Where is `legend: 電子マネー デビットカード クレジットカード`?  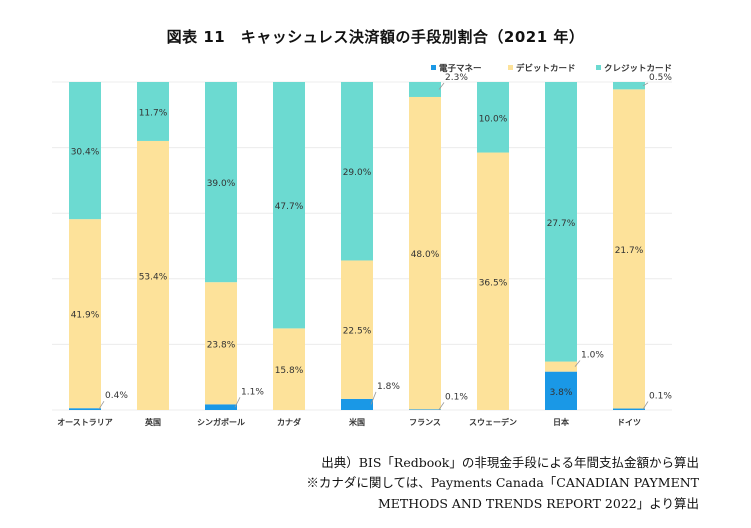
legend: 電子マネー デビットカード クレジットカード is located at coordinates (551, 68).